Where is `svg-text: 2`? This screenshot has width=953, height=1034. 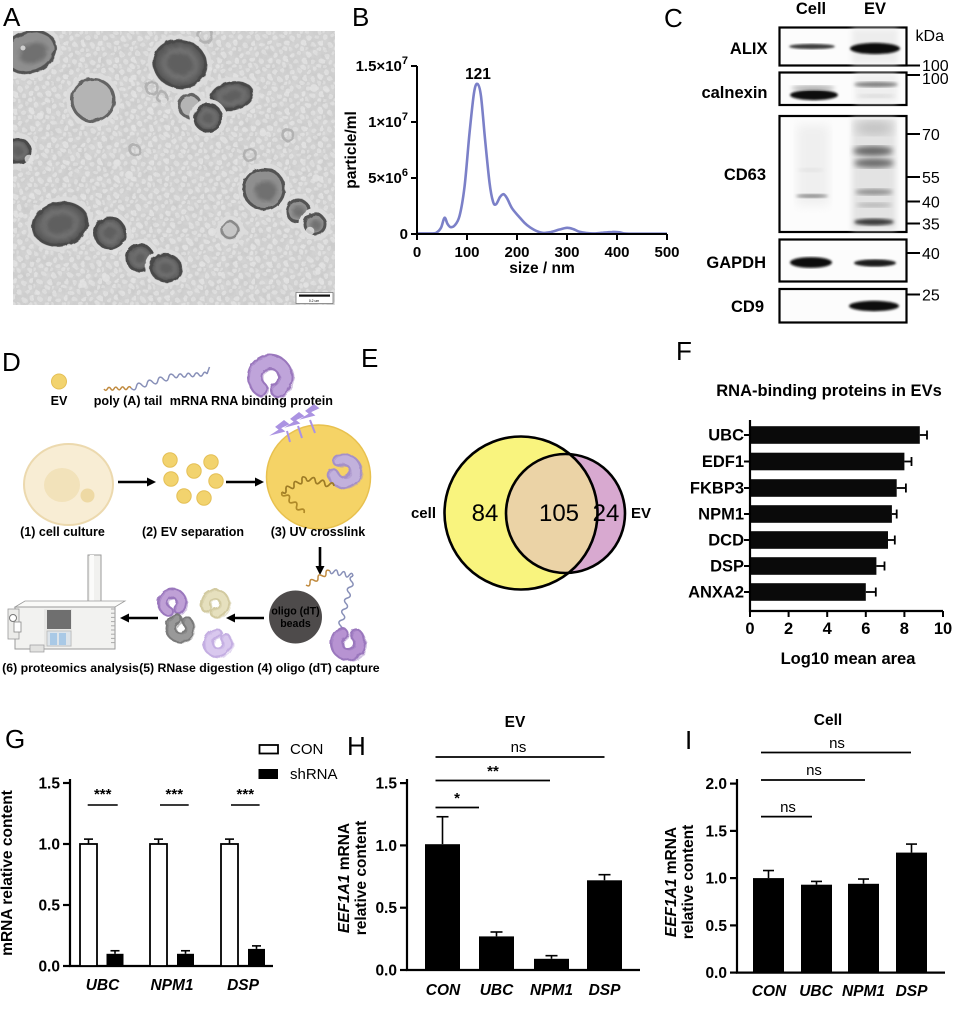
svg-text: 2 is located at coordinates (788, 629).